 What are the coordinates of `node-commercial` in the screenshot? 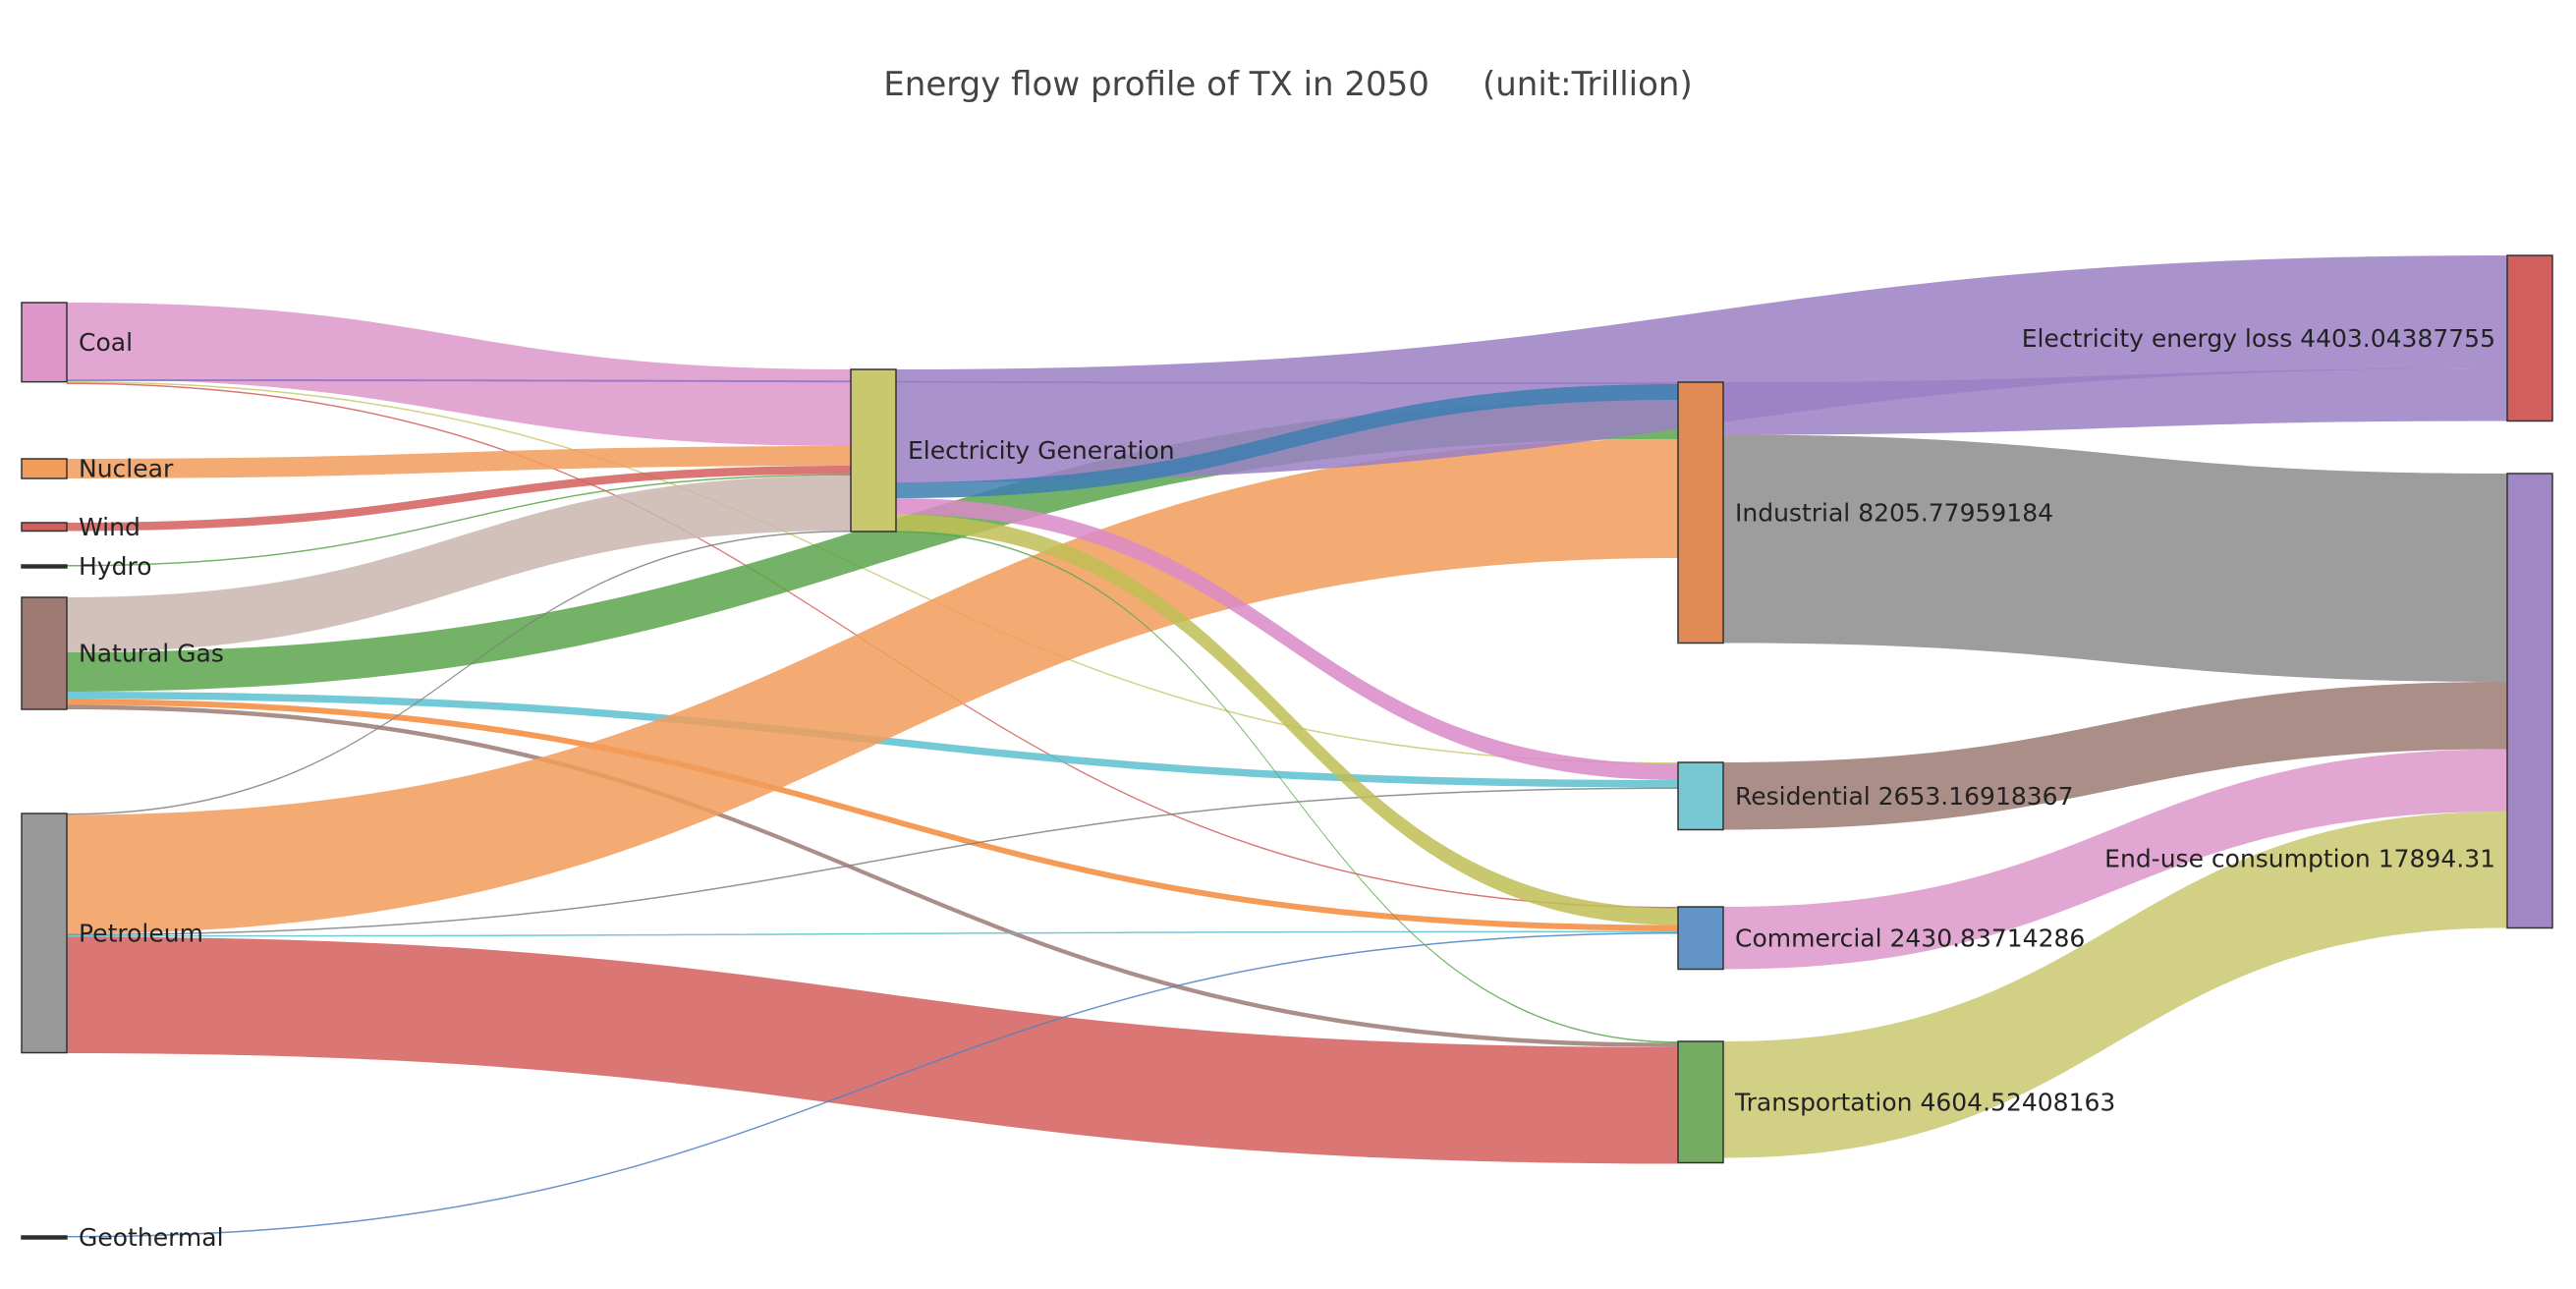 It's located at (1700, 938).